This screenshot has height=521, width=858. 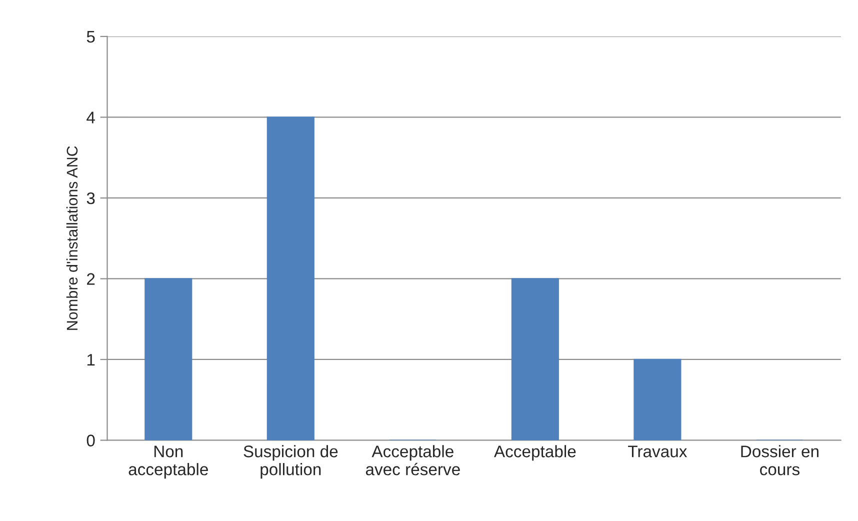 I want to click on y-tick-label: 2, so click(x=91, y=279).